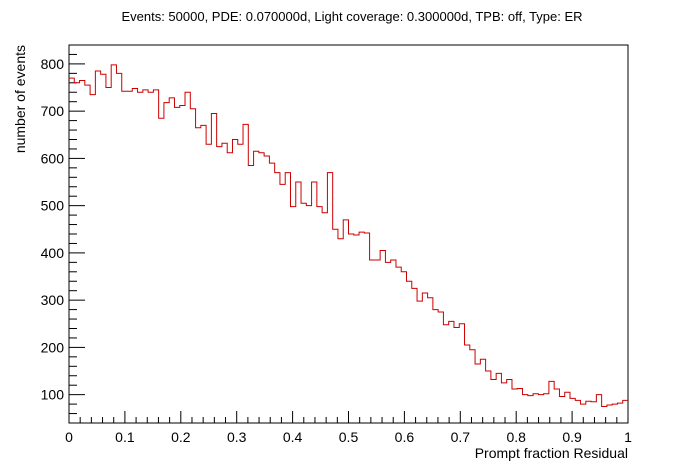  What do you see at coordinates (572, 437) in the screenshot?
I see `x-tick-label: 0.9` at bounding box center [572, 437].